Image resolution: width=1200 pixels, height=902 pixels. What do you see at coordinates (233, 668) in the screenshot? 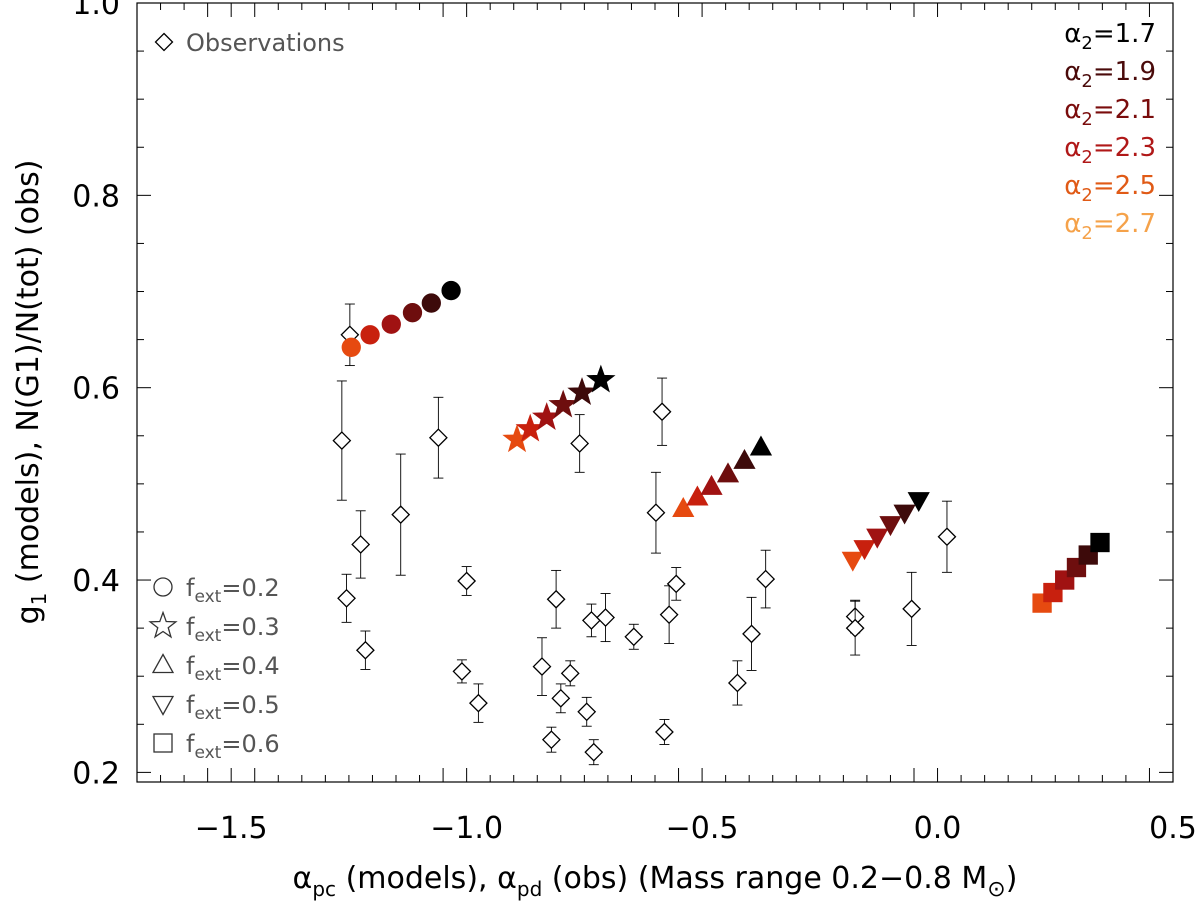
I see `fext-legend-label: fext=0.4` at bounding box center [233, 668].